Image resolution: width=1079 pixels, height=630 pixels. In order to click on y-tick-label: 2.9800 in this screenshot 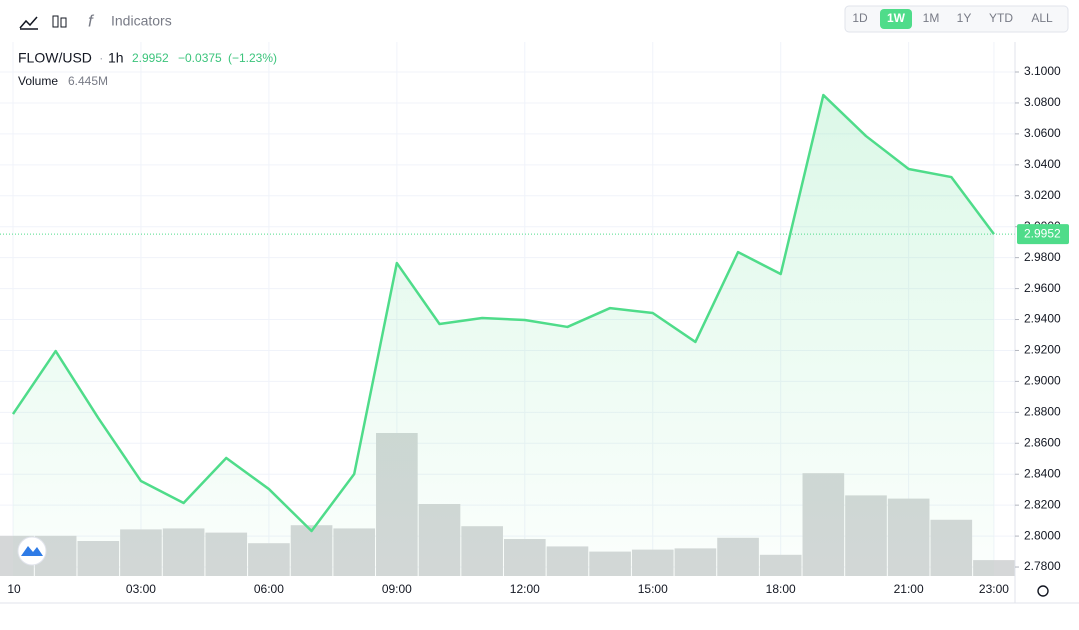, I will do `click(1042, 257)`.